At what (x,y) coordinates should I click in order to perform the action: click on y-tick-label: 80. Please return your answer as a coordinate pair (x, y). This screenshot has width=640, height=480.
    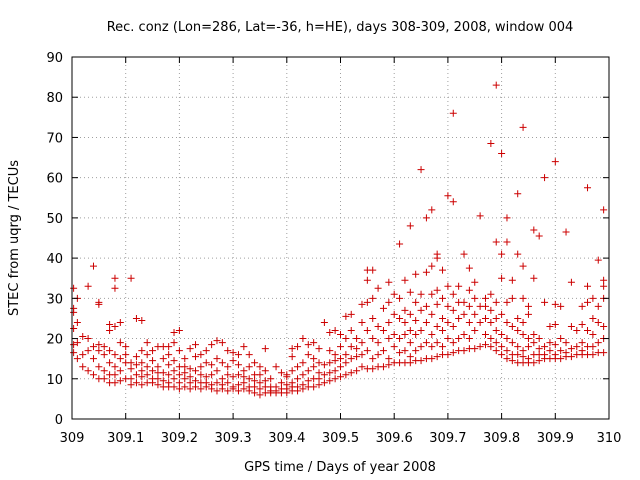
    Looking at the image, I should click on (54, 98).